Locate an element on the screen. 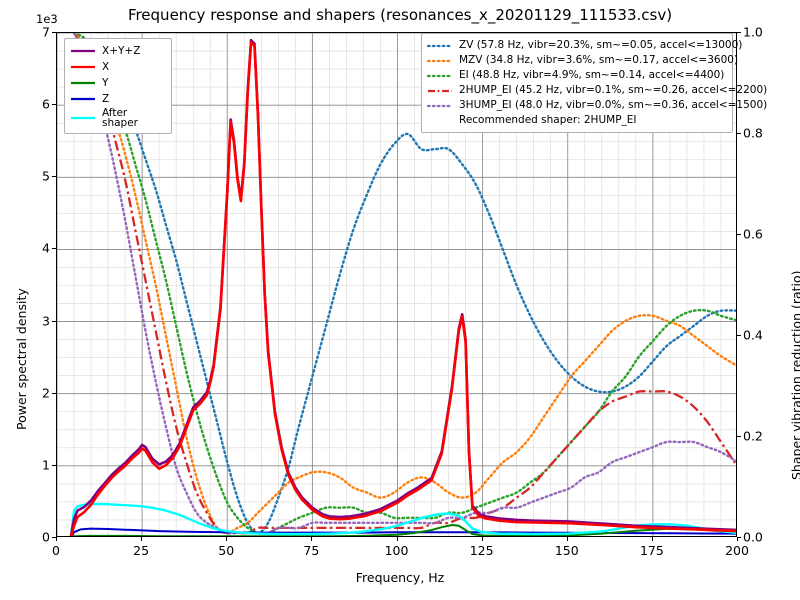  y-axis-left-ticks: 0 1 2 3 4 5 6 7 is located at coordinates (25, 300).